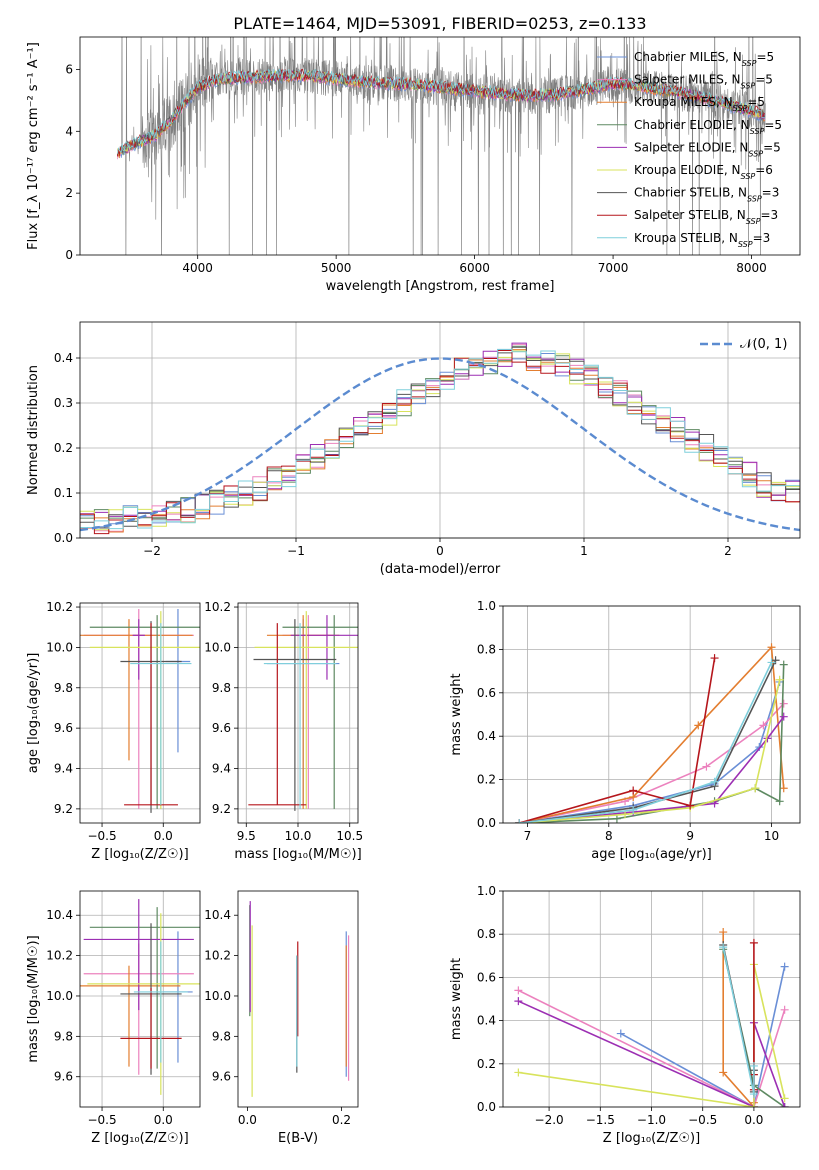 The image size is (819, 1170). Describe the element at coordinates (197, 268) in the screenshot. I see `x-tick-label: 4000` at that location.